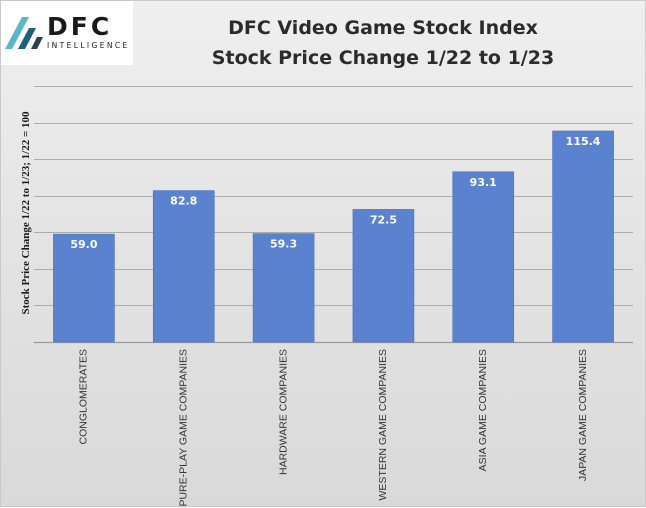  What do you see at coordinates (583, 415) in the screenshot?
I see `category-label-5: JAPAN GAME COMPANIES` at bounding box center [583, 415].